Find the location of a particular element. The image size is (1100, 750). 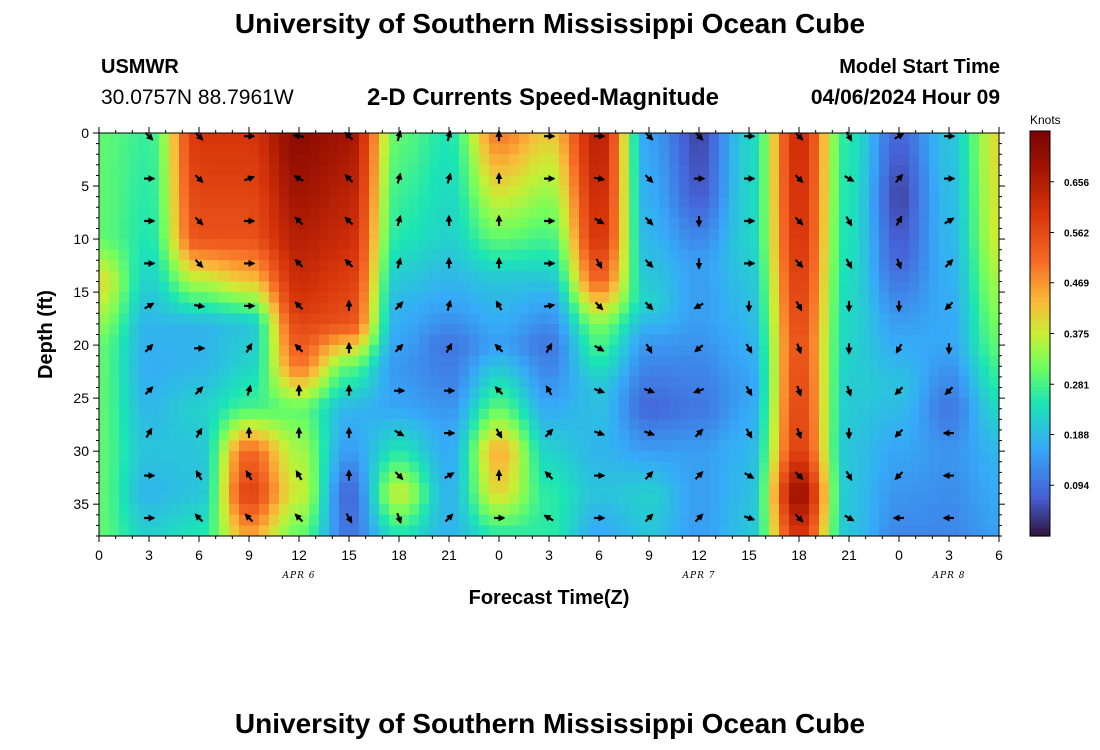

colorbar-tick-label: 0.188 is located at coordinates (1076, 435).